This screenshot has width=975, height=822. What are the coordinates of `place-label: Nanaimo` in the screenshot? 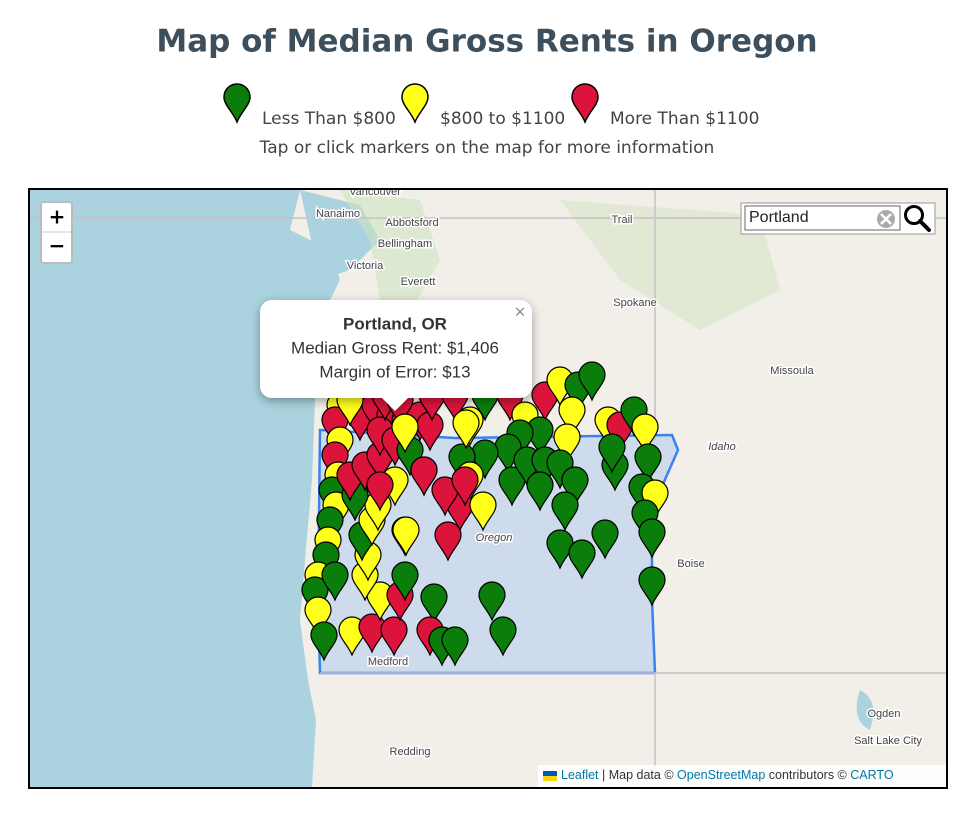 It's located at (338, 214).